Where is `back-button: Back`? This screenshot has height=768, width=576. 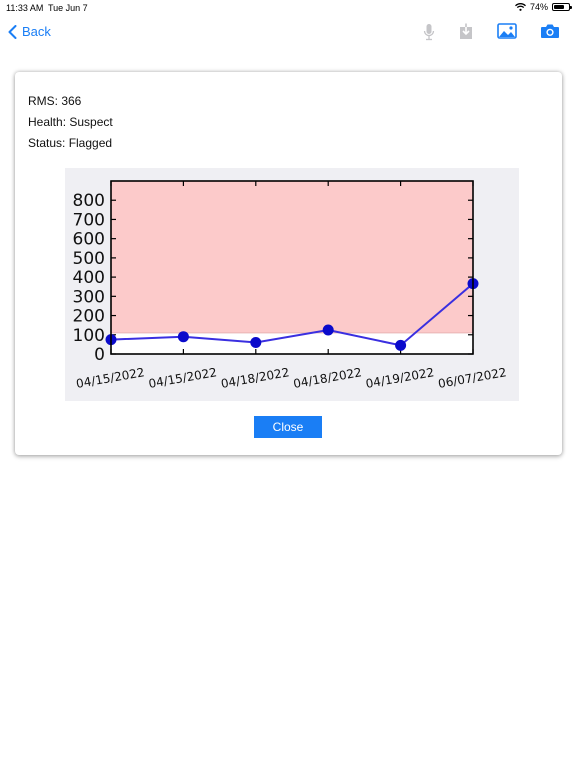
back-button: Back is located at coordinates (29, 31).